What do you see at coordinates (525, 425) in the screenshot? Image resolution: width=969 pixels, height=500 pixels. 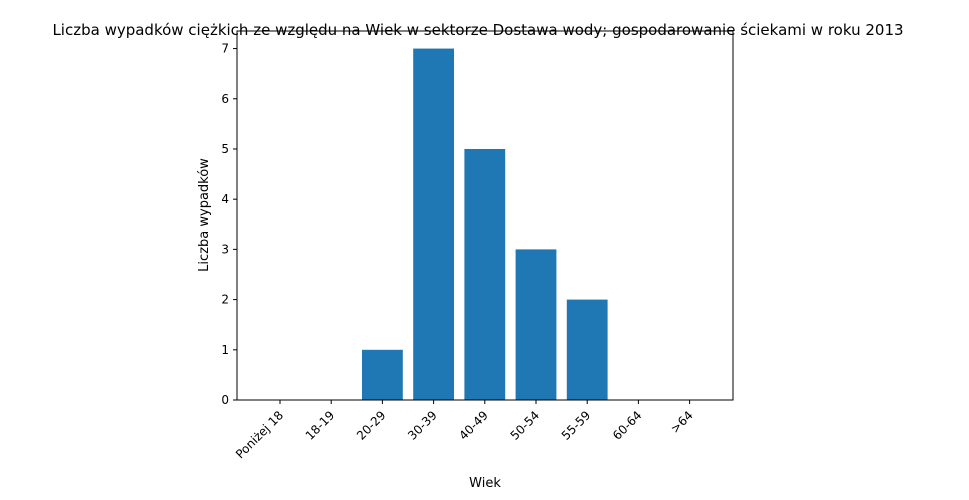 I see `x-tick-label: 50-54` at bounding box center [525, 425].